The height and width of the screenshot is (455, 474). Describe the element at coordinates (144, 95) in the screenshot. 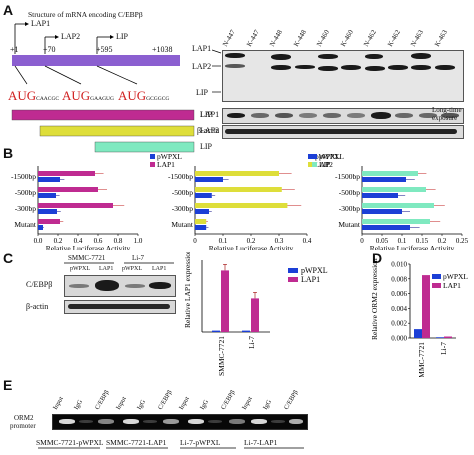

I see `aug-site-3: AUGGCGGCG` at that location.